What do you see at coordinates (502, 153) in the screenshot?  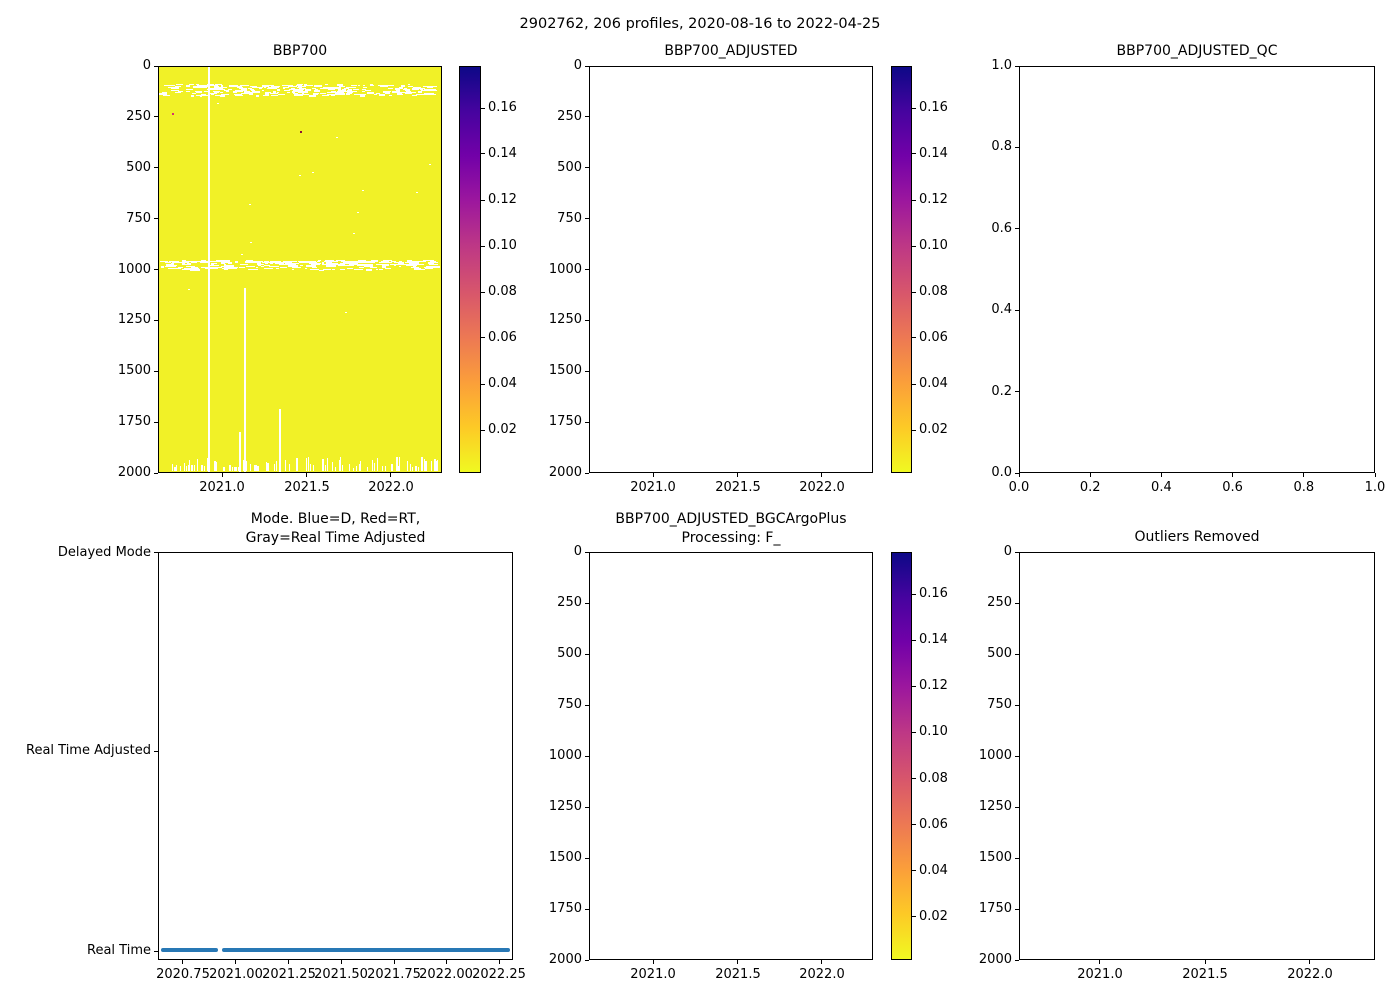 I see `colorbar-bbp700-tick-label: 0.14` at bounding box center [502, 153].